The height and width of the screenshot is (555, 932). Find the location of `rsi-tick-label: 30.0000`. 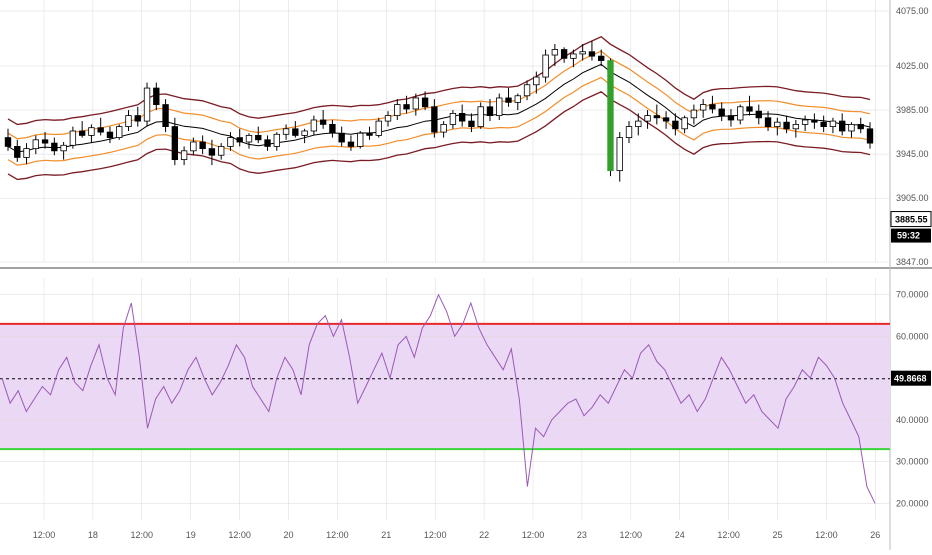

rsi-tick-label: 30.0000 is located at coordinates (912, 462).